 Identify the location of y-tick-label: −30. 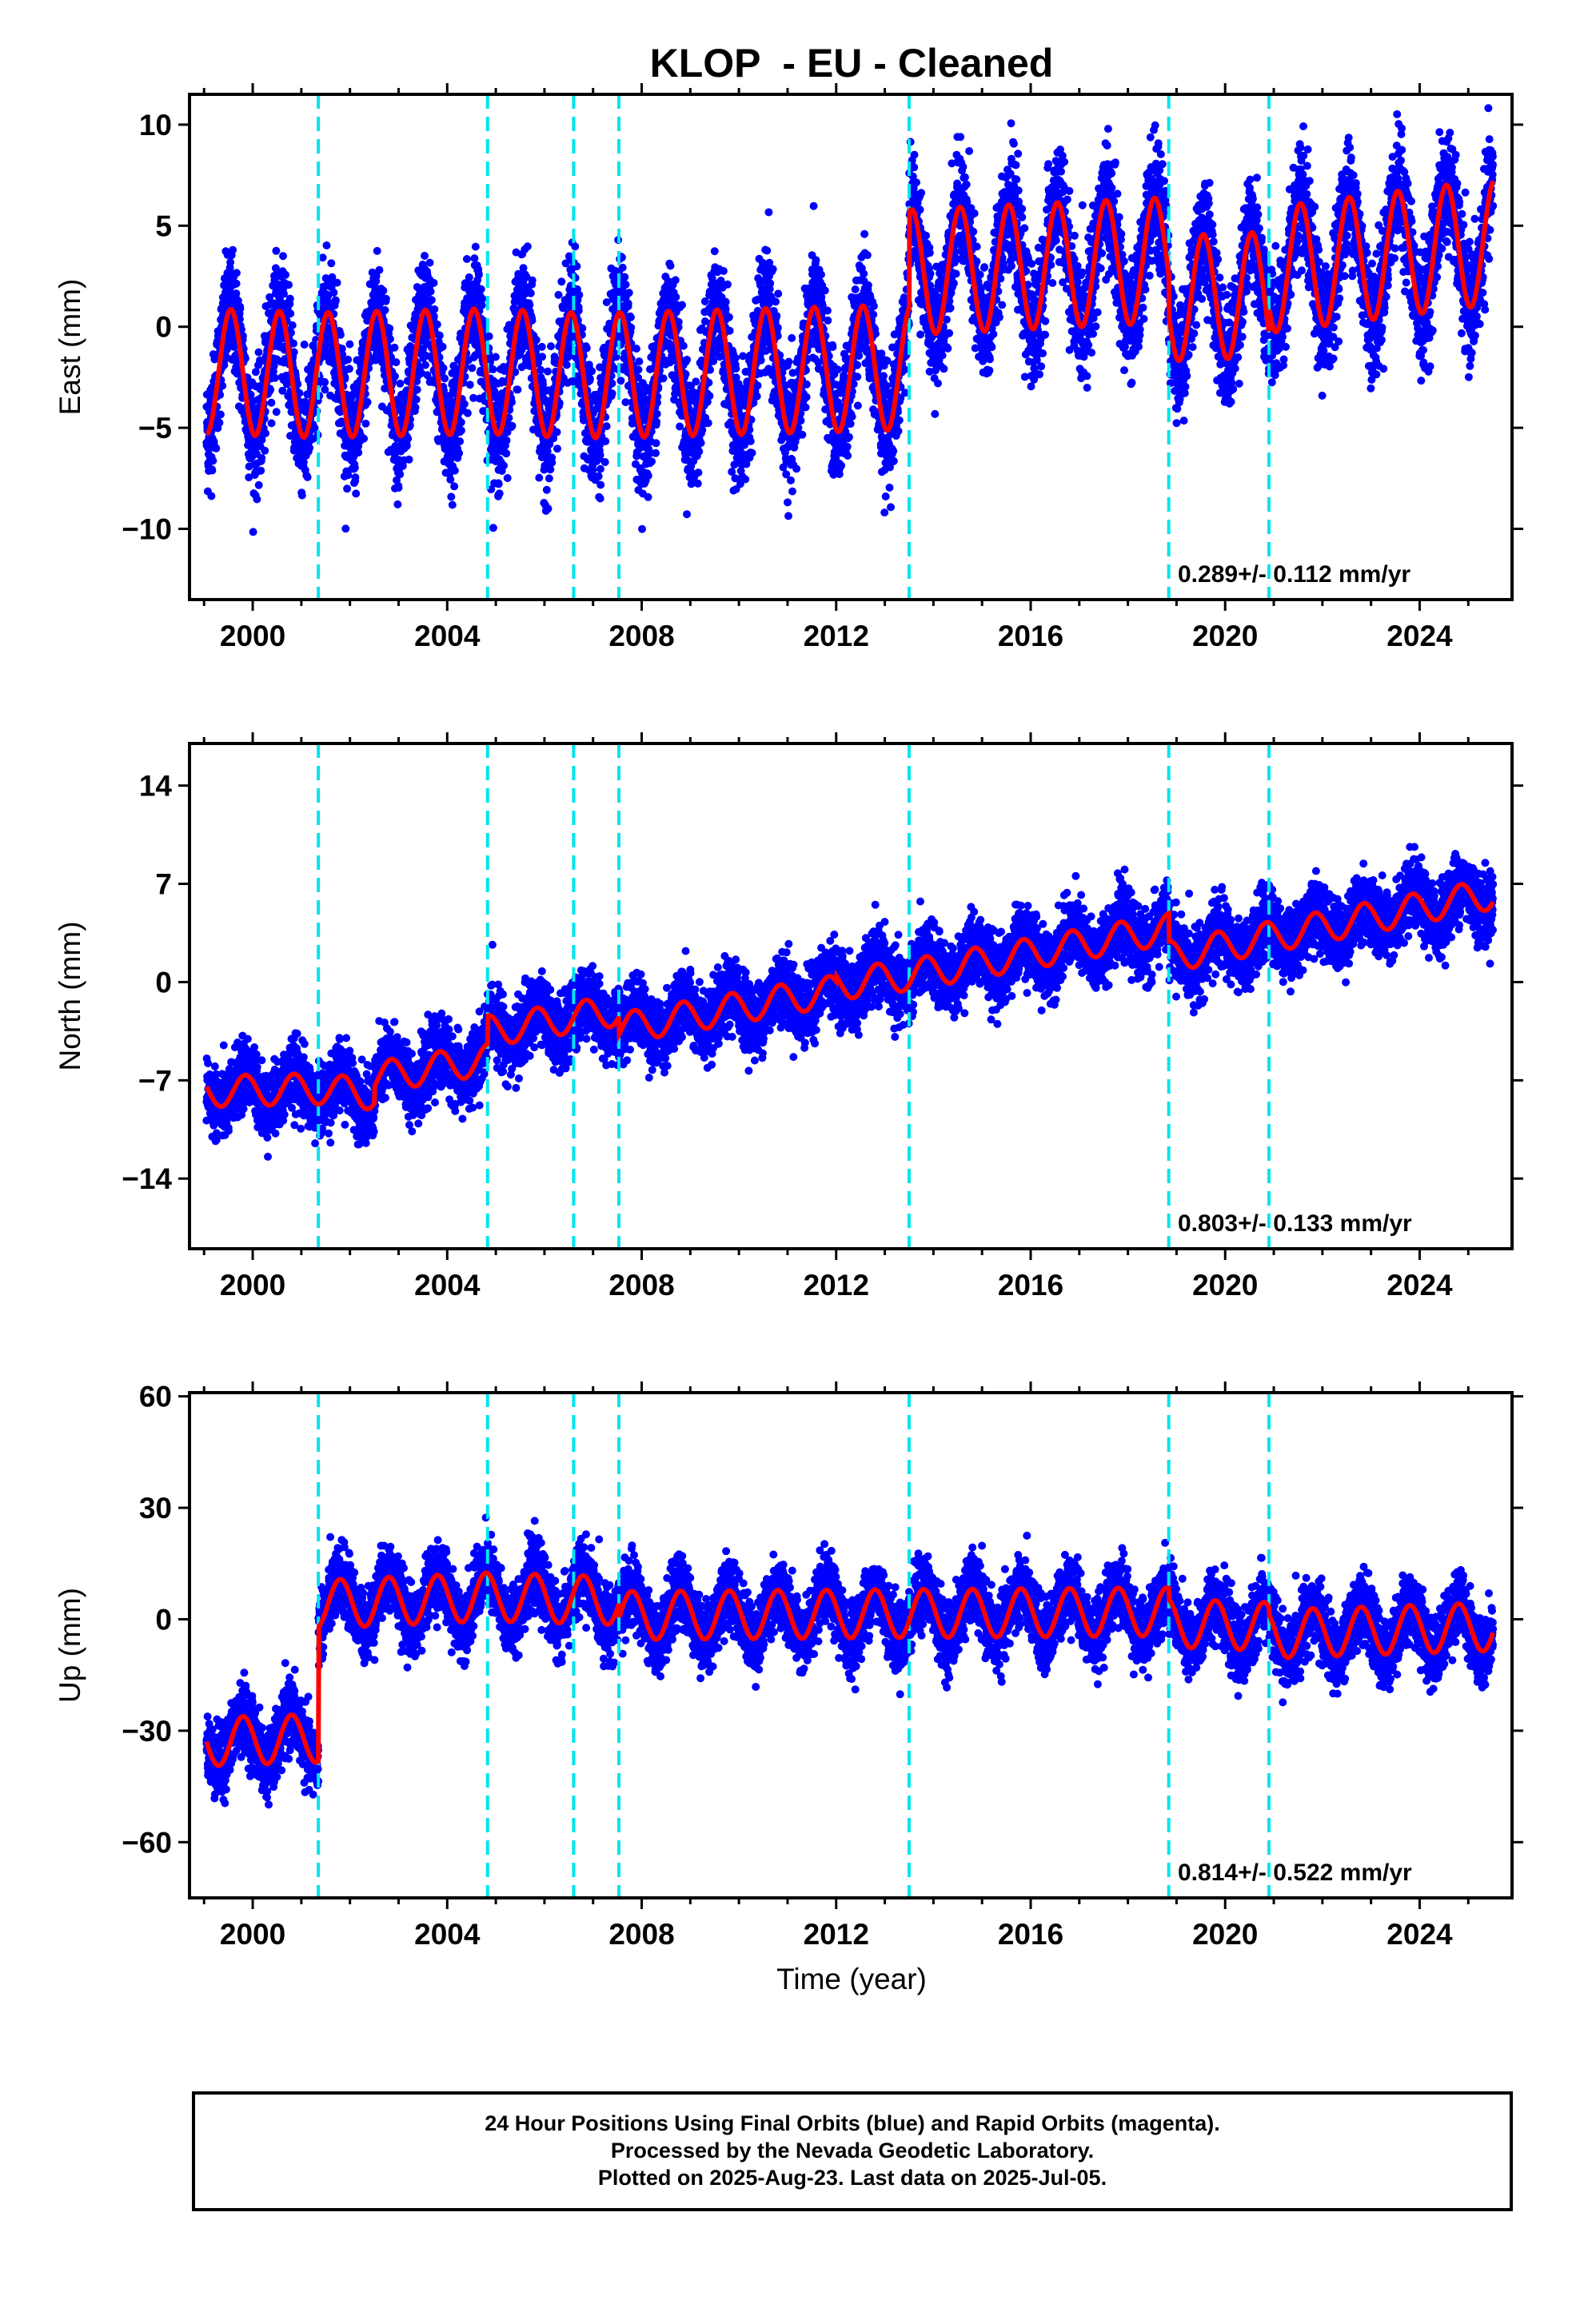
(147, 1731).